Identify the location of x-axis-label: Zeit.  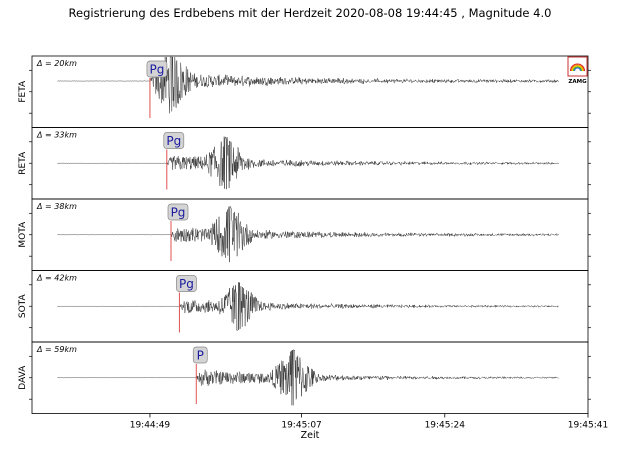
(310, 435).